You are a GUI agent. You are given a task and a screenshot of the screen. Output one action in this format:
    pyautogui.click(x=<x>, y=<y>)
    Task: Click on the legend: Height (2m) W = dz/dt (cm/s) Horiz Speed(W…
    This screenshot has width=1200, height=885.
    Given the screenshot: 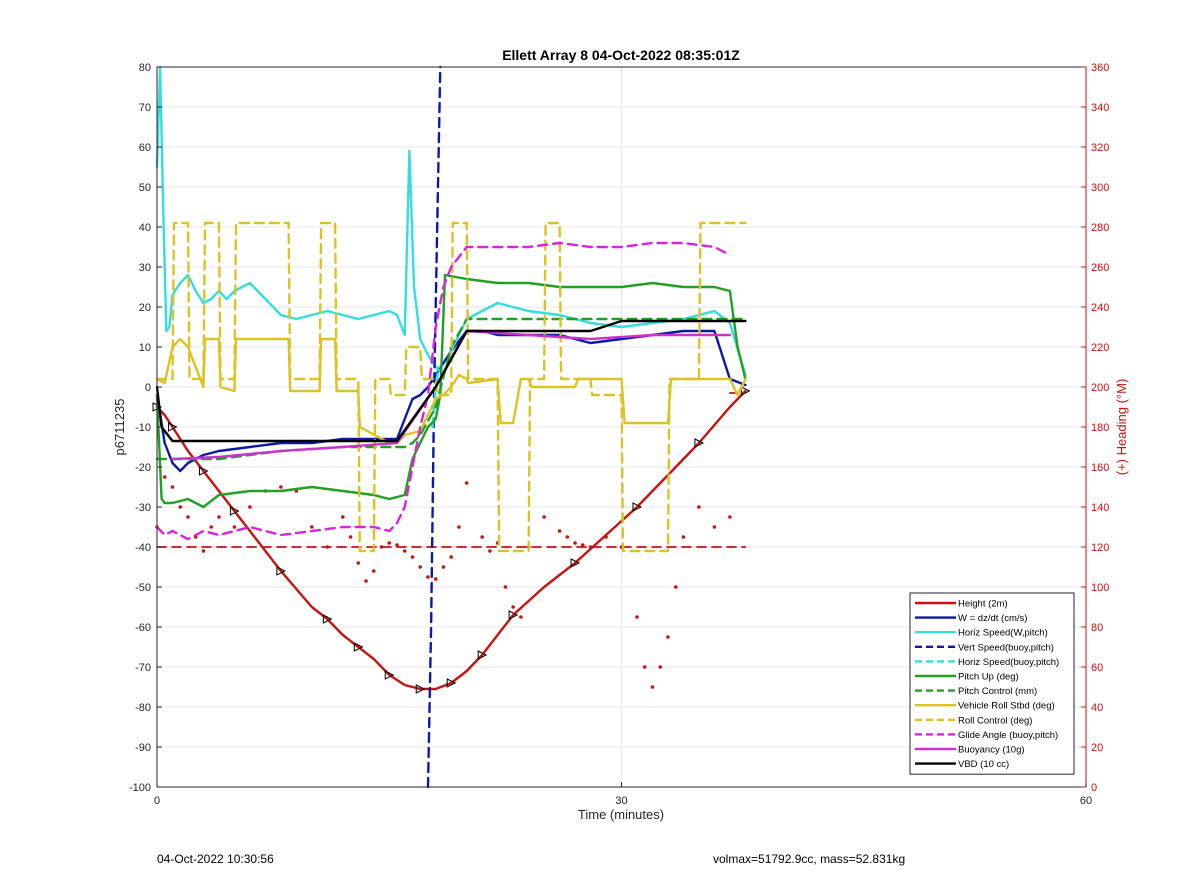 What is the action you would take?
    pyautogui.click(x=992, y=683)
    